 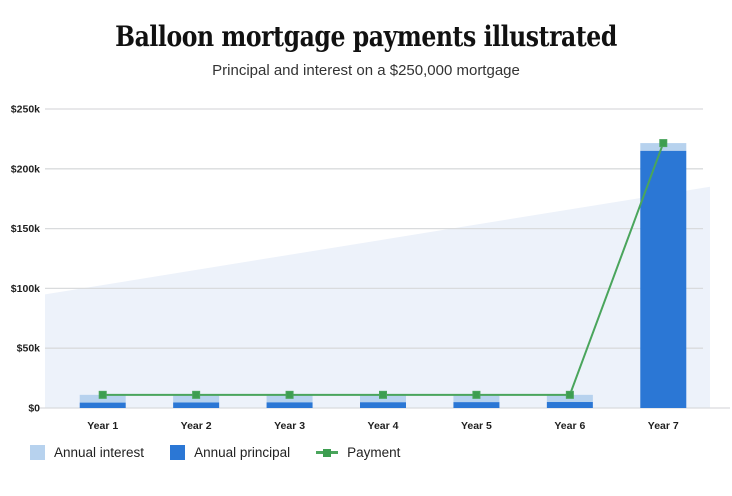 I want to click on legend-item-annual-interest: Annual interest, so click(x=87, y=452).